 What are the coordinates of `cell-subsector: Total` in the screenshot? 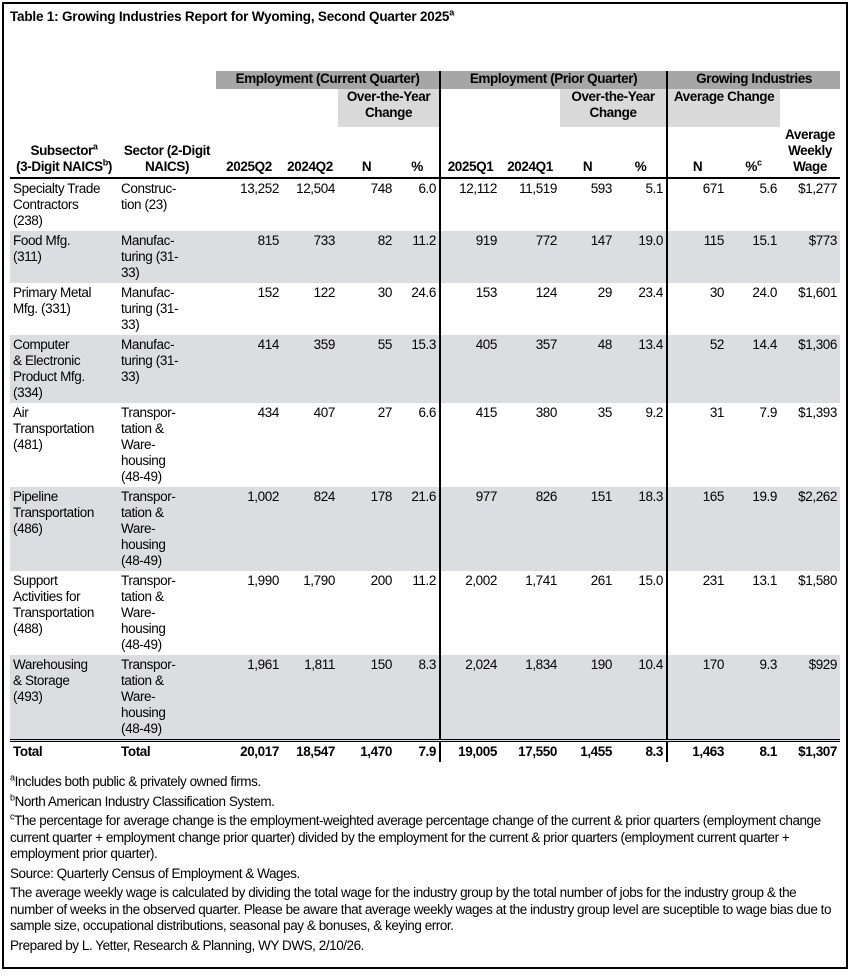 It's located at (64, 750).